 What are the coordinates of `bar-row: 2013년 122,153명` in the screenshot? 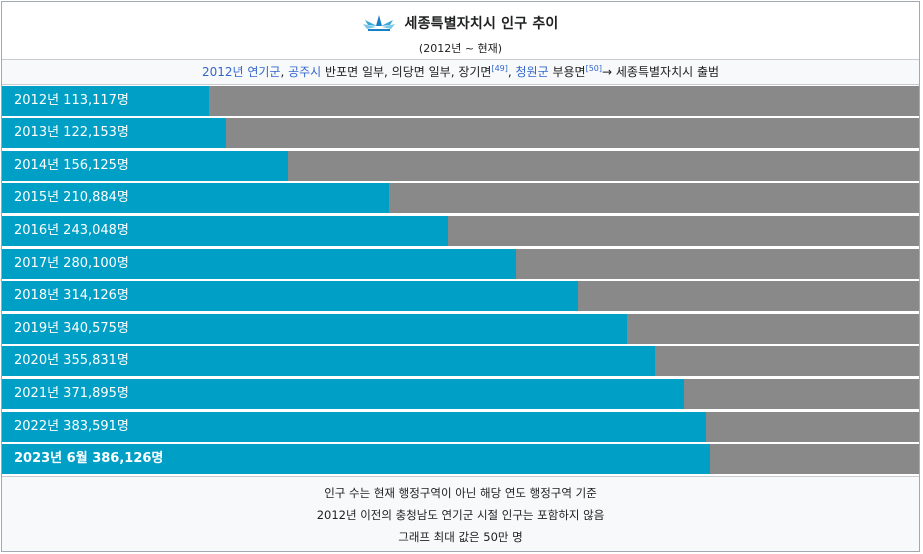 It's located at (460, 133).